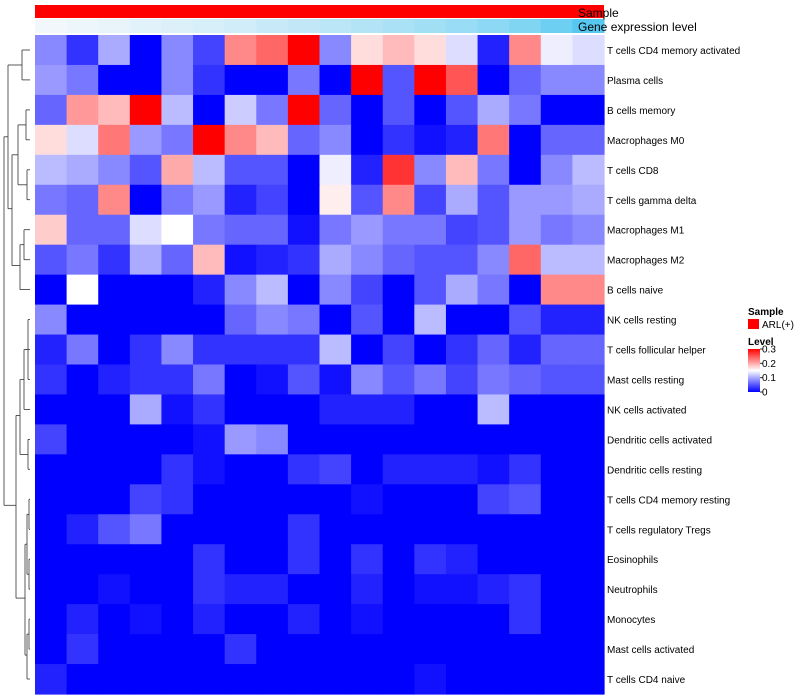 This screenshot has width=800, height=700. I want to click on row-label: Eosinophils, so click(632, 560).